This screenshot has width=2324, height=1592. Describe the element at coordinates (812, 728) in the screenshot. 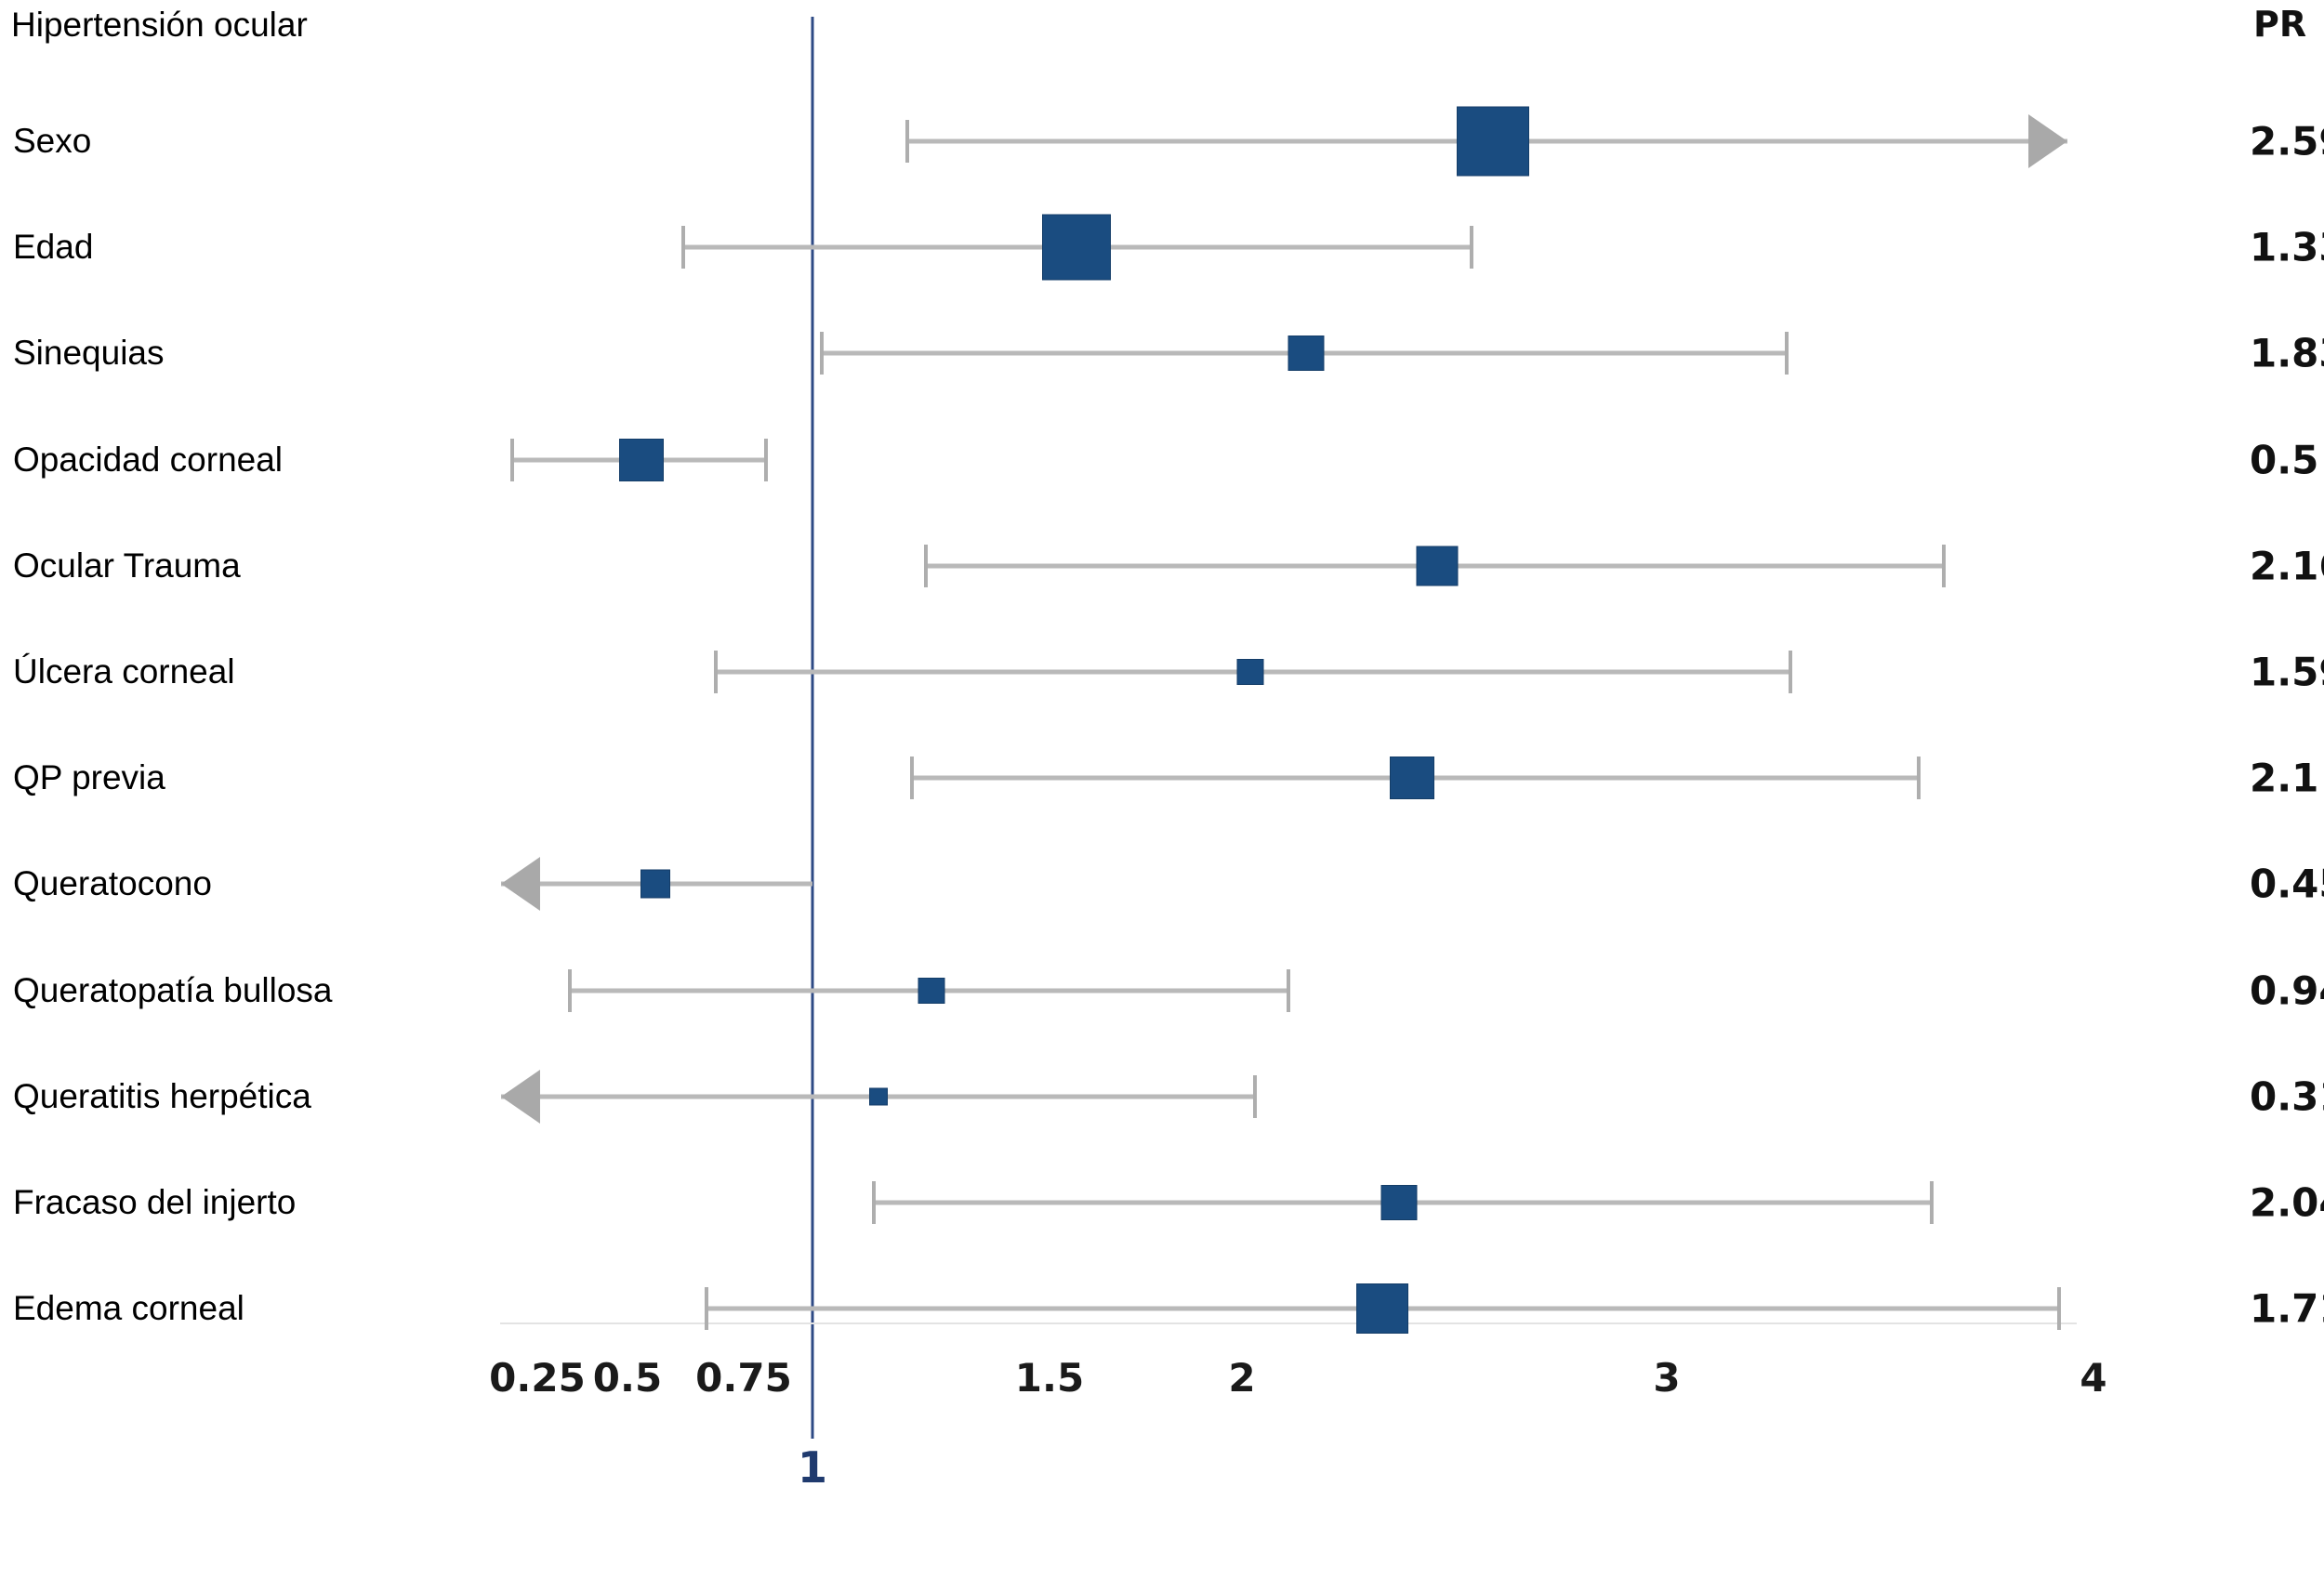

I see `reference-line` at that location.